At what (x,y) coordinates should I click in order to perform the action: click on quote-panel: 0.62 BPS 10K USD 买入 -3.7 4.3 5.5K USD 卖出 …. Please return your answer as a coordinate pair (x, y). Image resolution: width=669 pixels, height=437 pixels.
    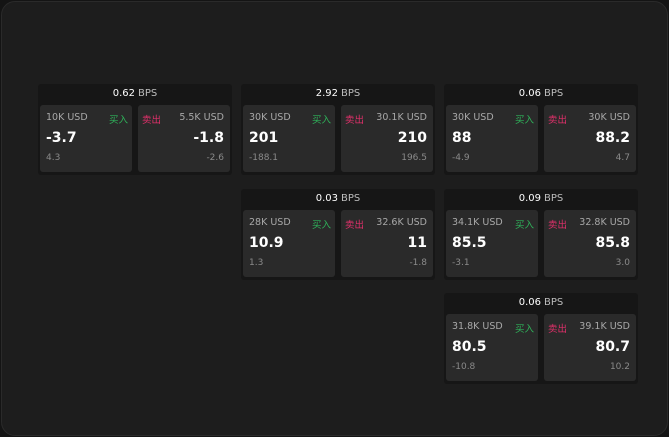
    Looking at the image, I should click on (135, 129).